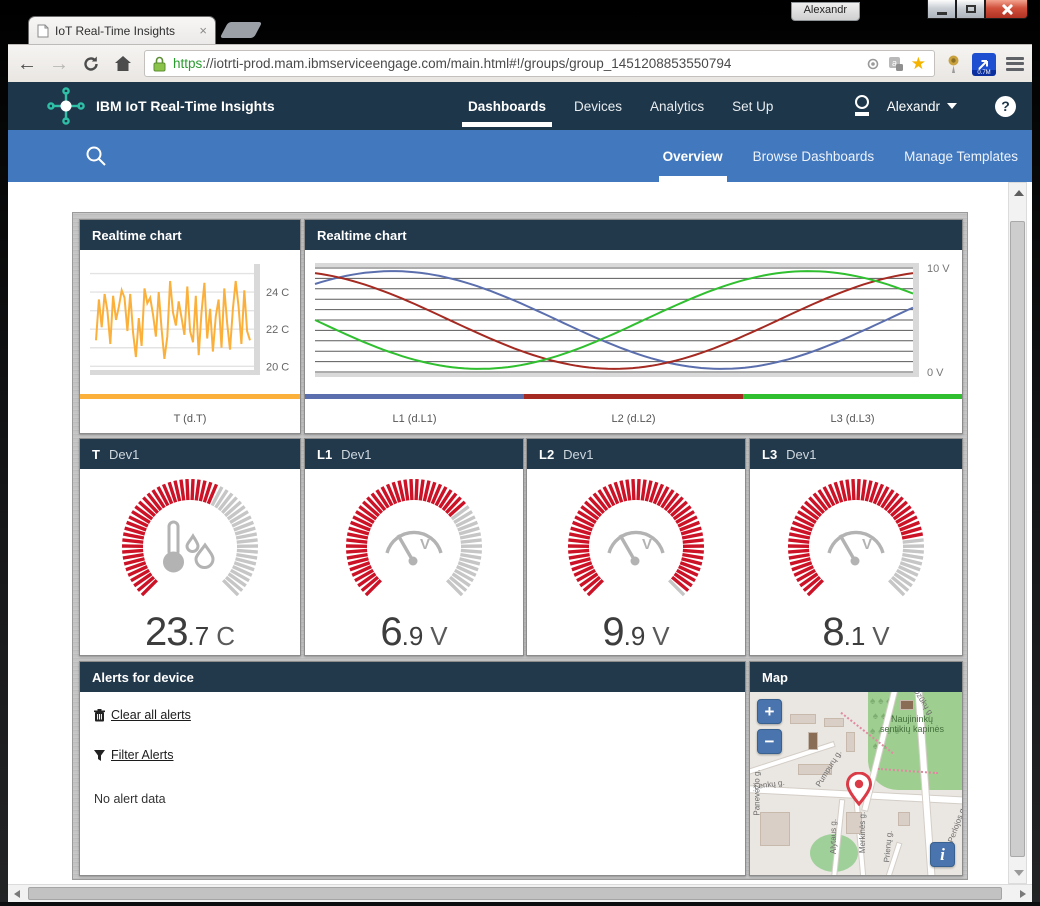 The height and width of the screenshot is (906, 1040). Describe the element at coordinates (1015, 63) in the screenshot. I see `chrome-menu-icon` at that location.